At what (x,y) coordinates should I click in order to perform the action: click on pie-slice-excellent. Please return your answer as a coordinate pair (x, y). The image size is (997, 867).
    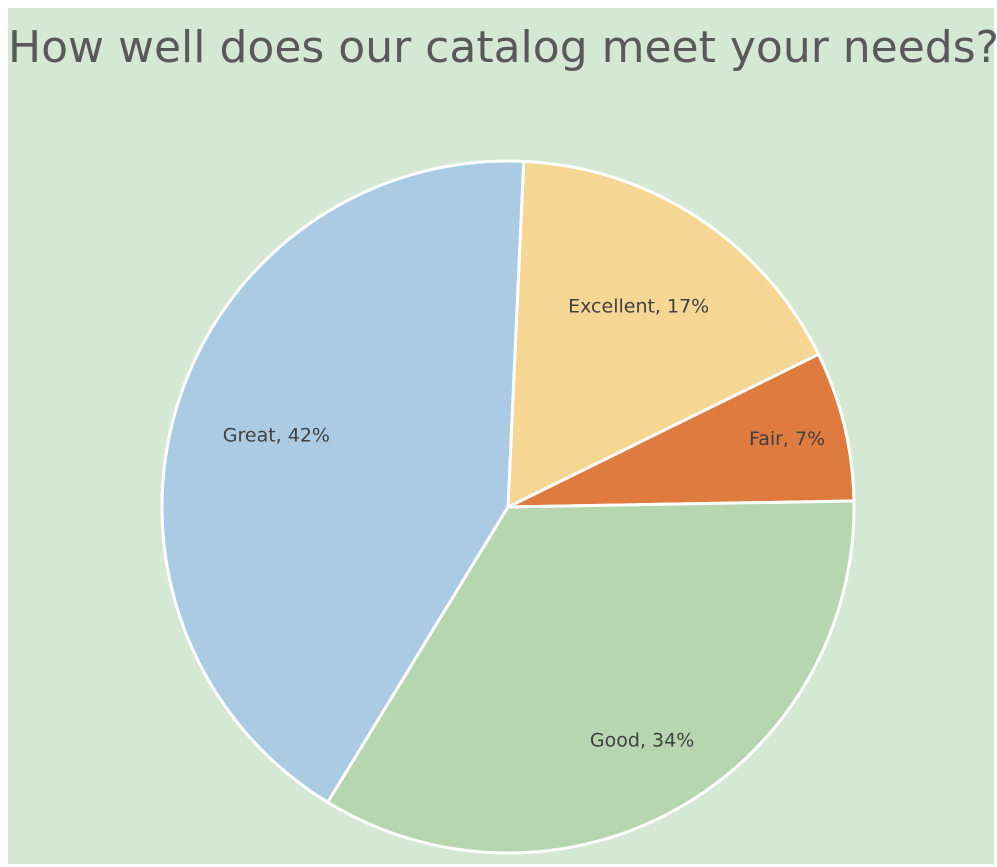
    Looking at the image, I should click on (663, 334).